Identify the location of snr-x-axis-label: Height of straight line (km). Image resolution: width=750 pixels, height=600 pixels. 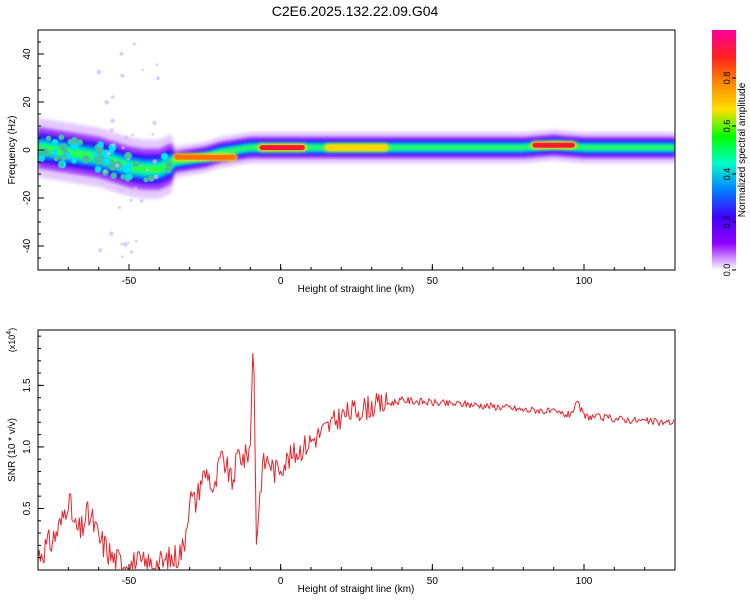
(356, 589).